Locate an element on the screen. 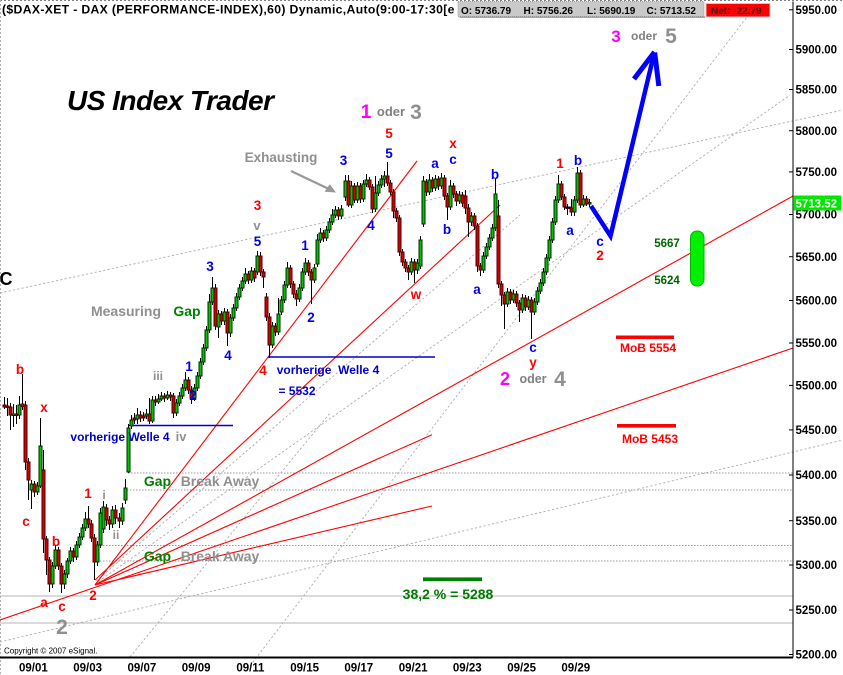 The height and width of the screenshot is (675, 843). svg-text: = 5532 is located at coordinates (296, 391).